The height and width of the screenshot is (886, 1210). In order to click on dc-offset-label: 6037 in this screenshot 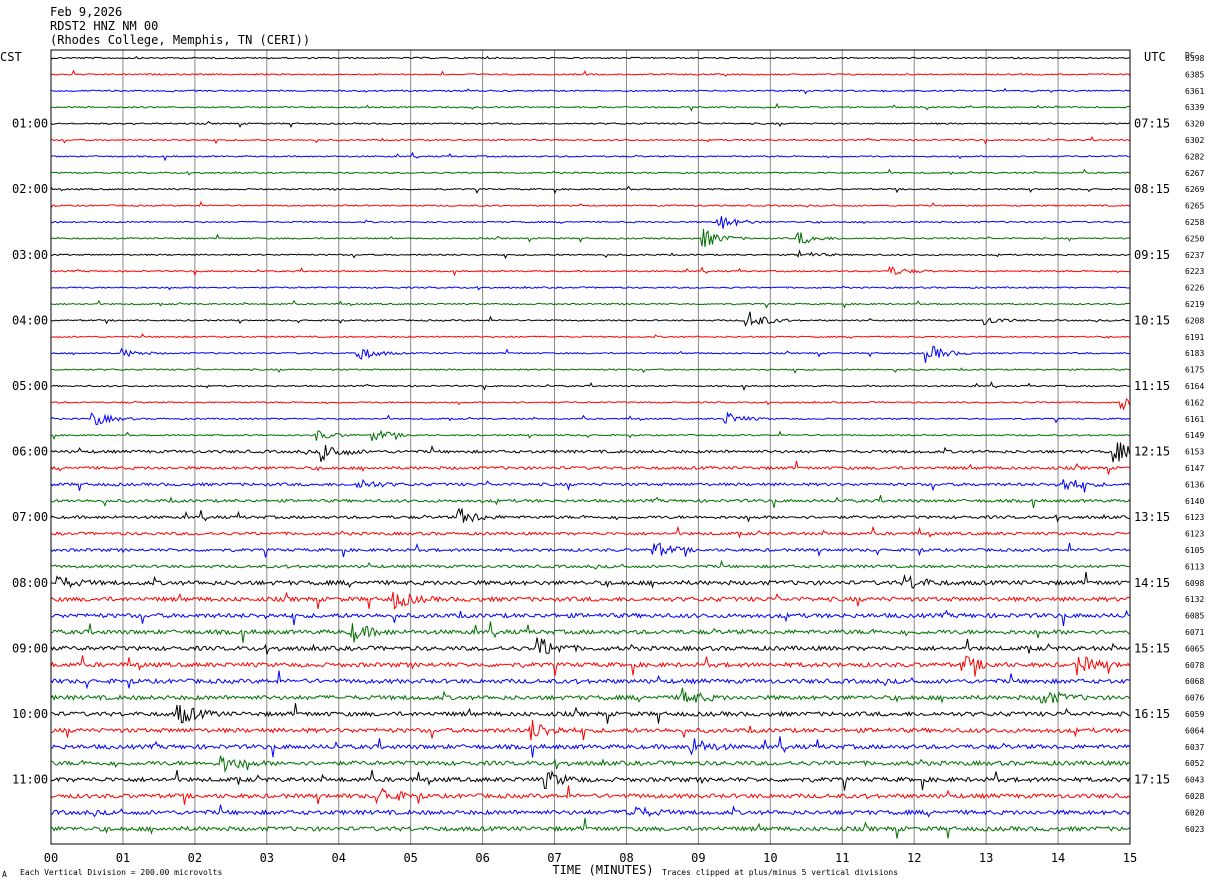, I will do `click(1194, 747)`.